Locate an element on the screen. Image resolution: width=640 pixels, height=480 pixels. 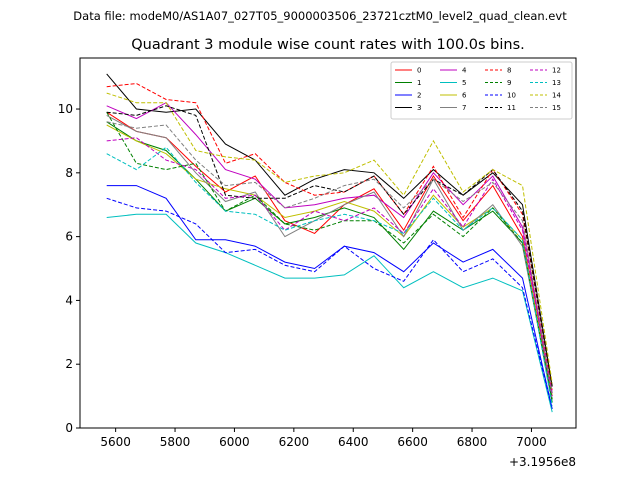
y-tick-label: 2 is located at coordinates (69, 364).